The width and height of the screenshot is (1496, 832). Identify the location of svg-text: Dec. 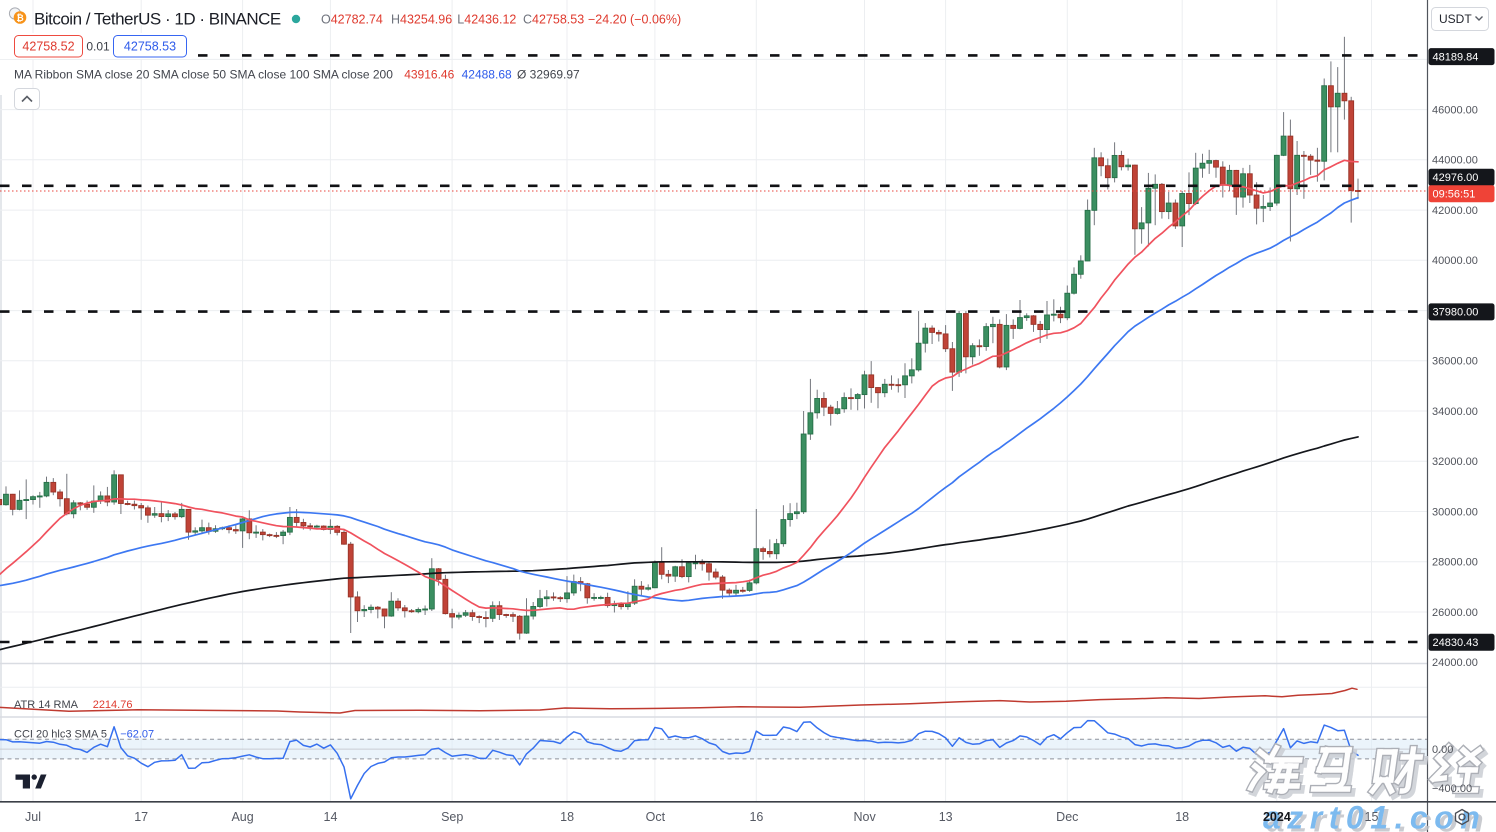
(1067, 817).